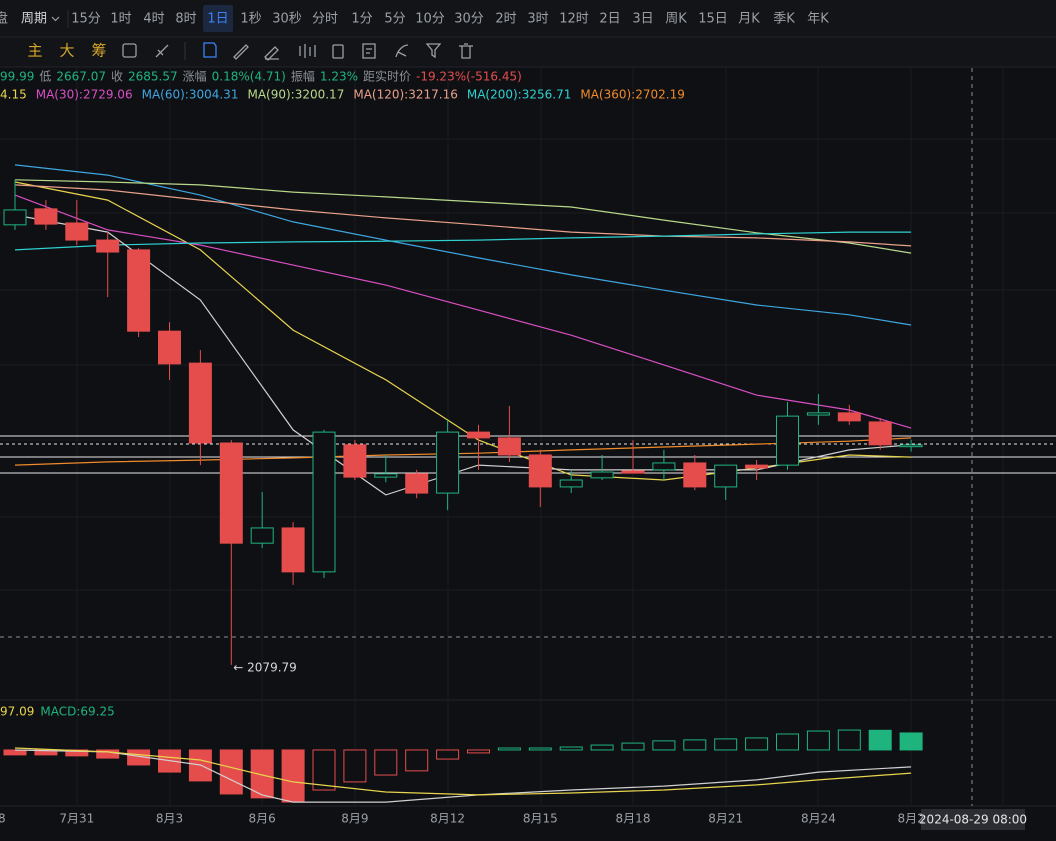 The height and width of the screenshot is (841, 1056). What do you see at coordinates (3, 819) in the screenshot?
I see `x-tick-label: 8` at bounding box center [3, 819].